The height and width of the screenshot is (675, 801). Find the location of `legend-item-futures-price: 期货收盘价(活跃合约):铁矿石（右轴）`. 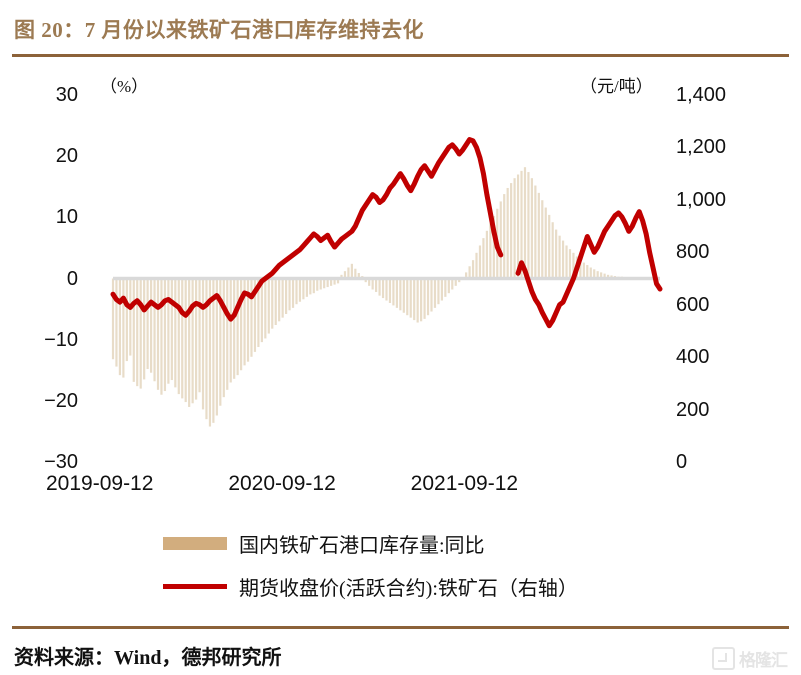

legend-item-futures-price: 期货收盘价(活跃合约):铁矿石（右轴） is located at coordinates (400, 586).